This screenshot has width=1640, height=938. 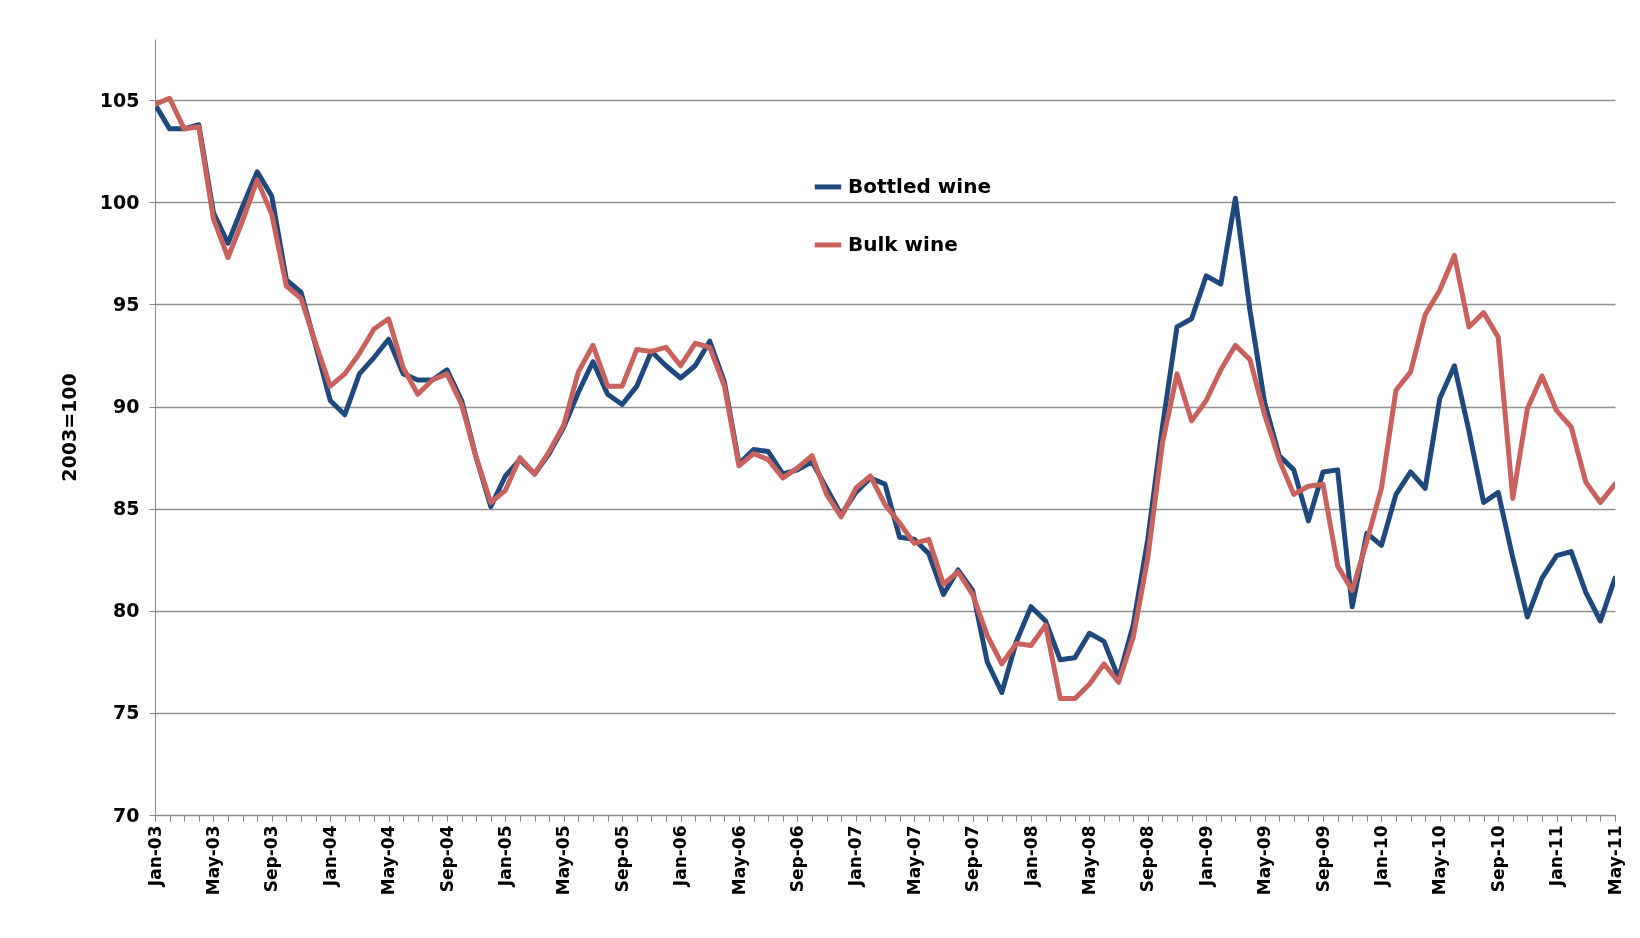 I want to click on legend-label: Bulk wine, so click(x=903, y=243).